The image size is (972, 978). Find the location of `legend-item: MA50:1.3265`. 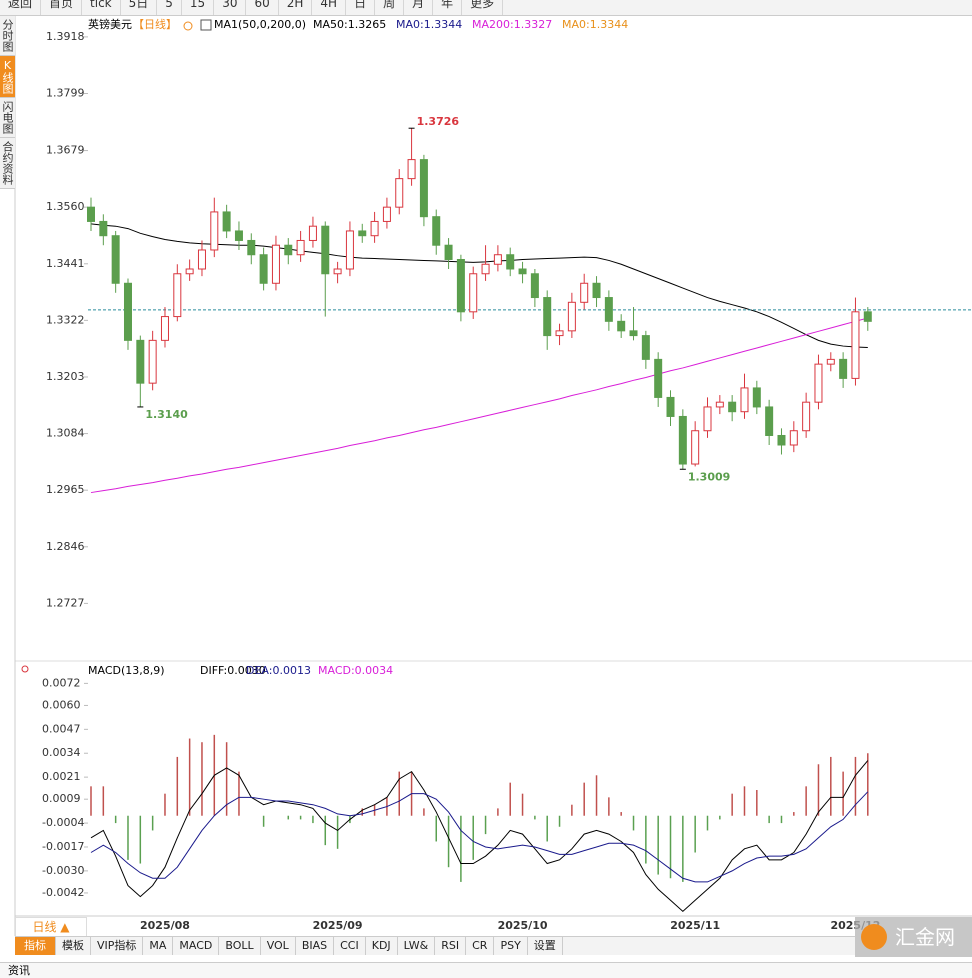

legend-item: MA50:1.3265 is located at coordinates (349, 24).